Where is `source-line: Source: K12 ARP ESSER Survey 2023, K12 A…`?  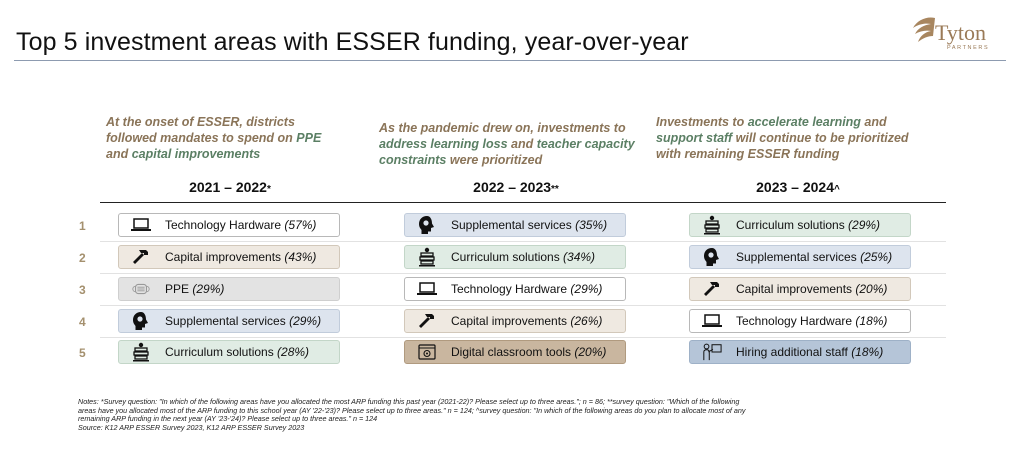 source-line: Source: K12 ARP ESSER Survey 2023, K12 A… is located at coordinates (191, 427).